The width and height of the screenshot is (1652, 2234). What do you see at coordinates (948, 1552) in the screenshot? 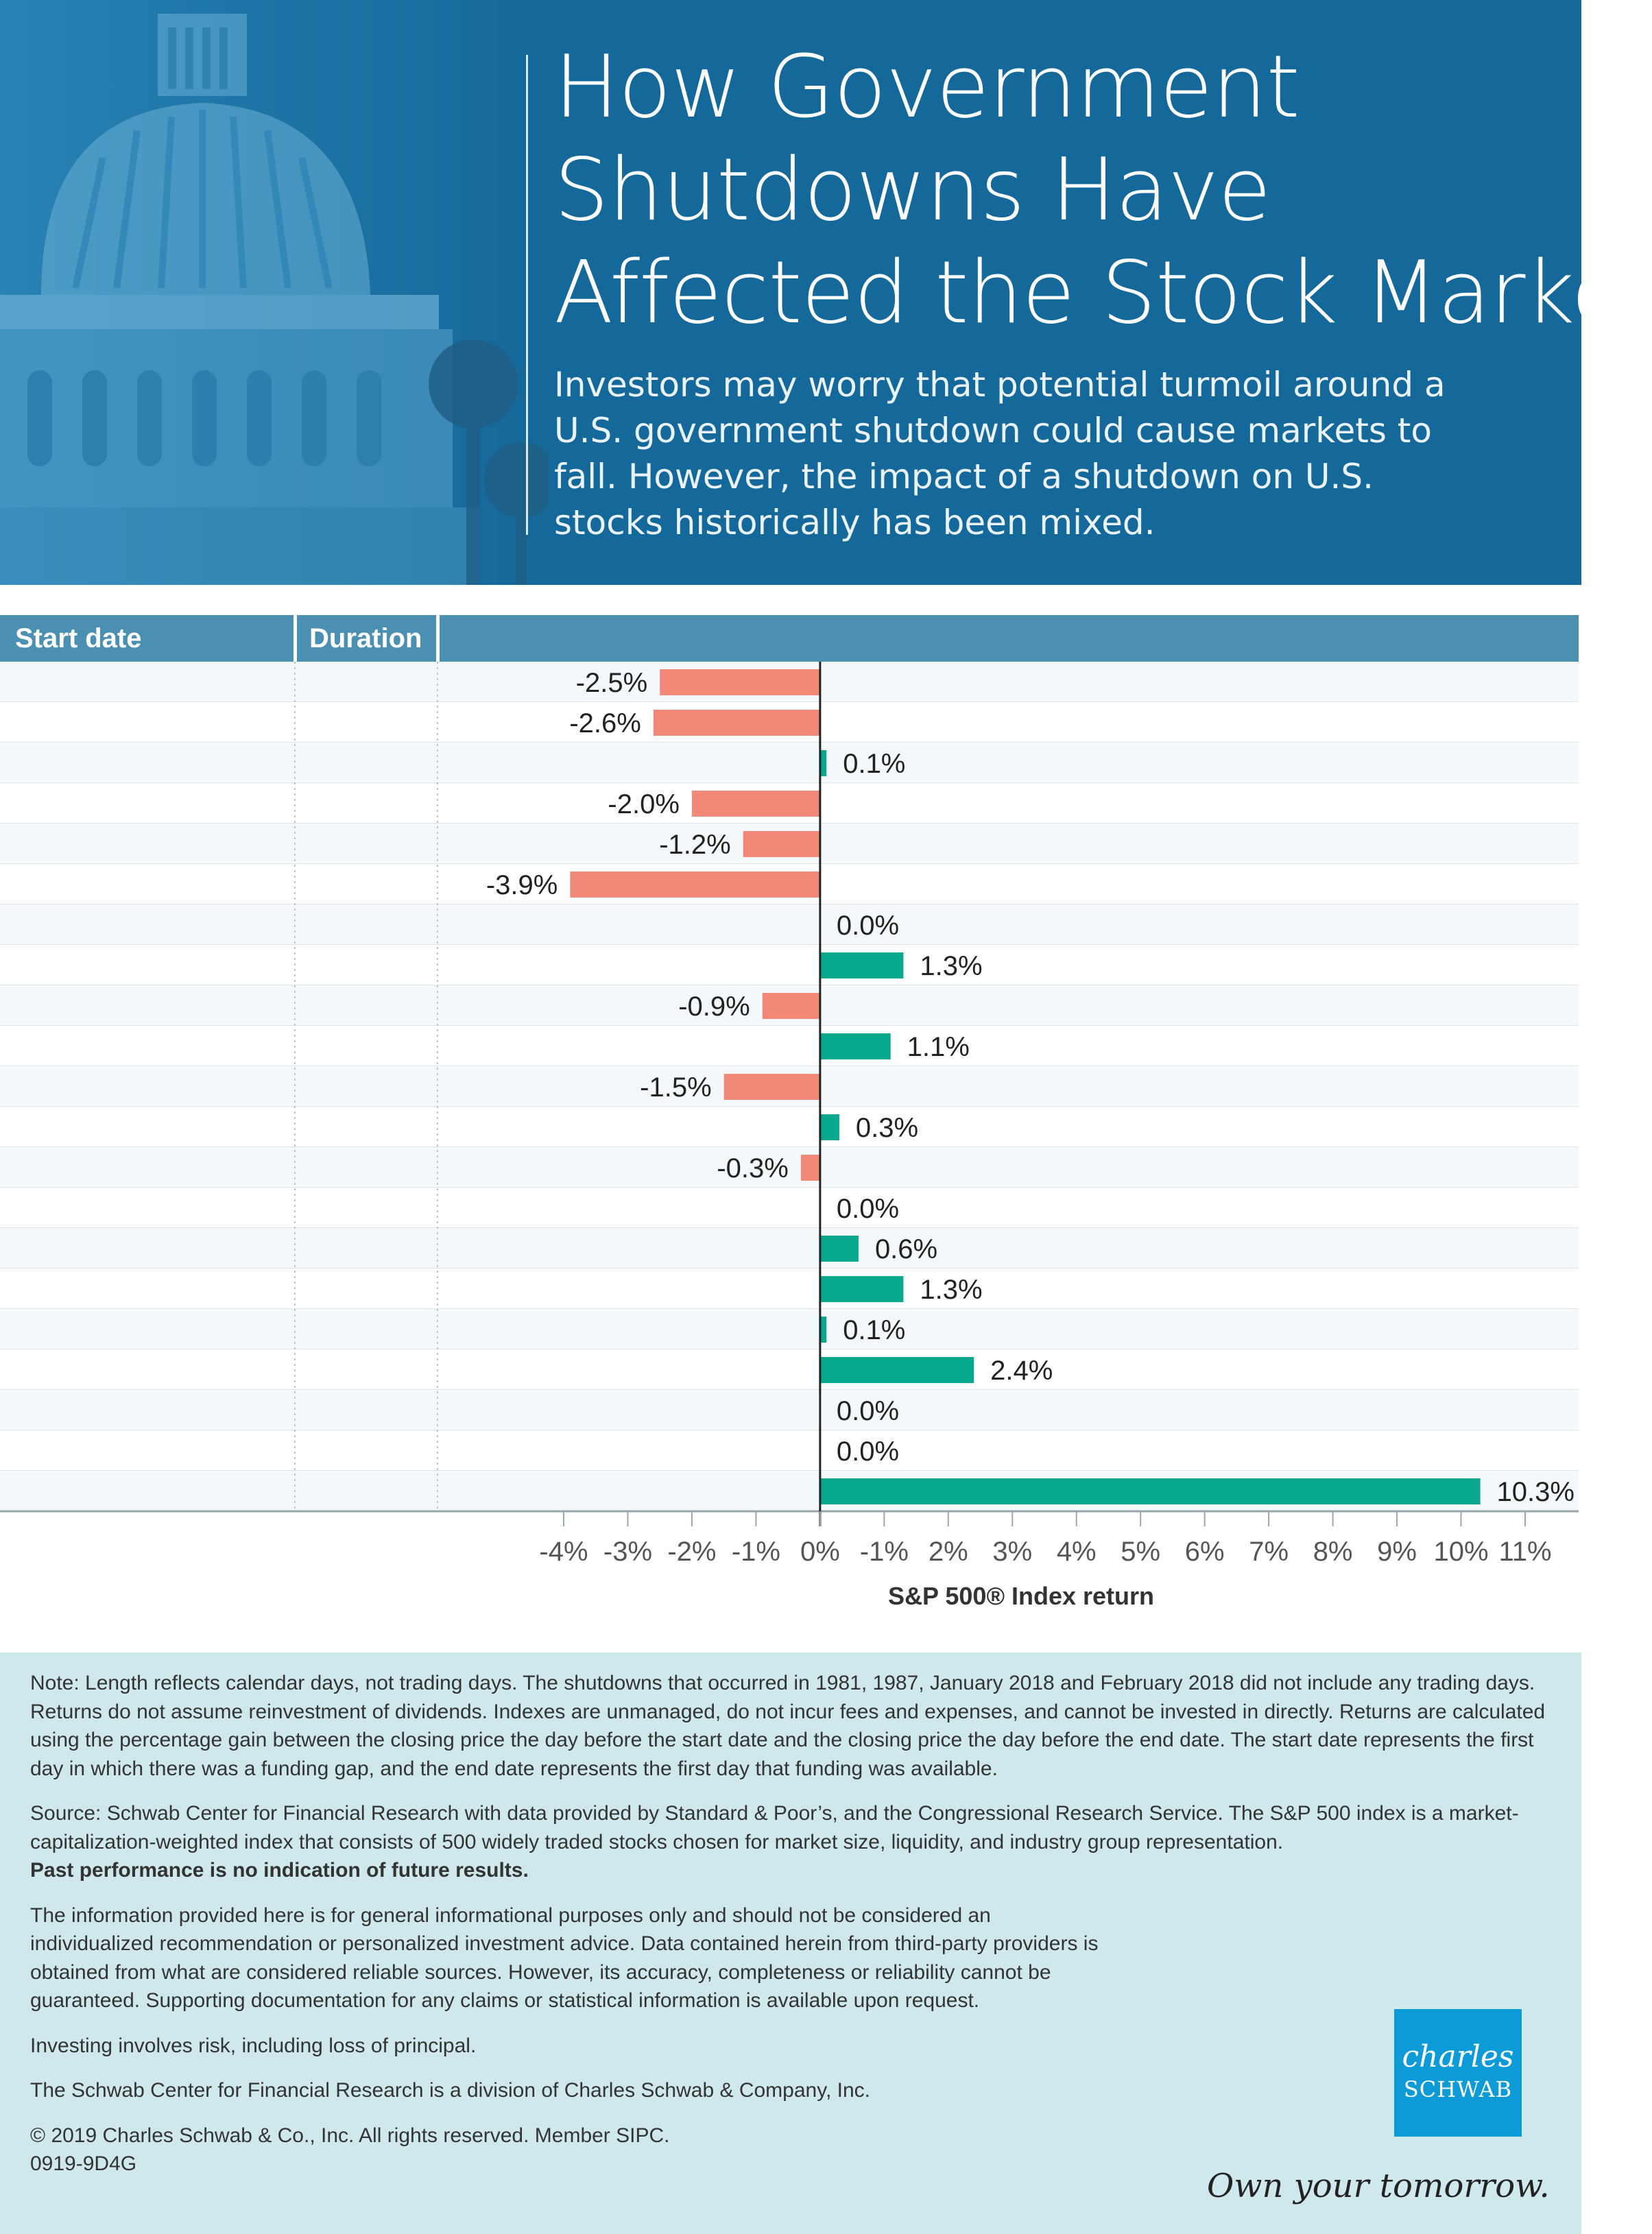
I see `x-tick-label: 2%` at bounding box center [948, 1552].